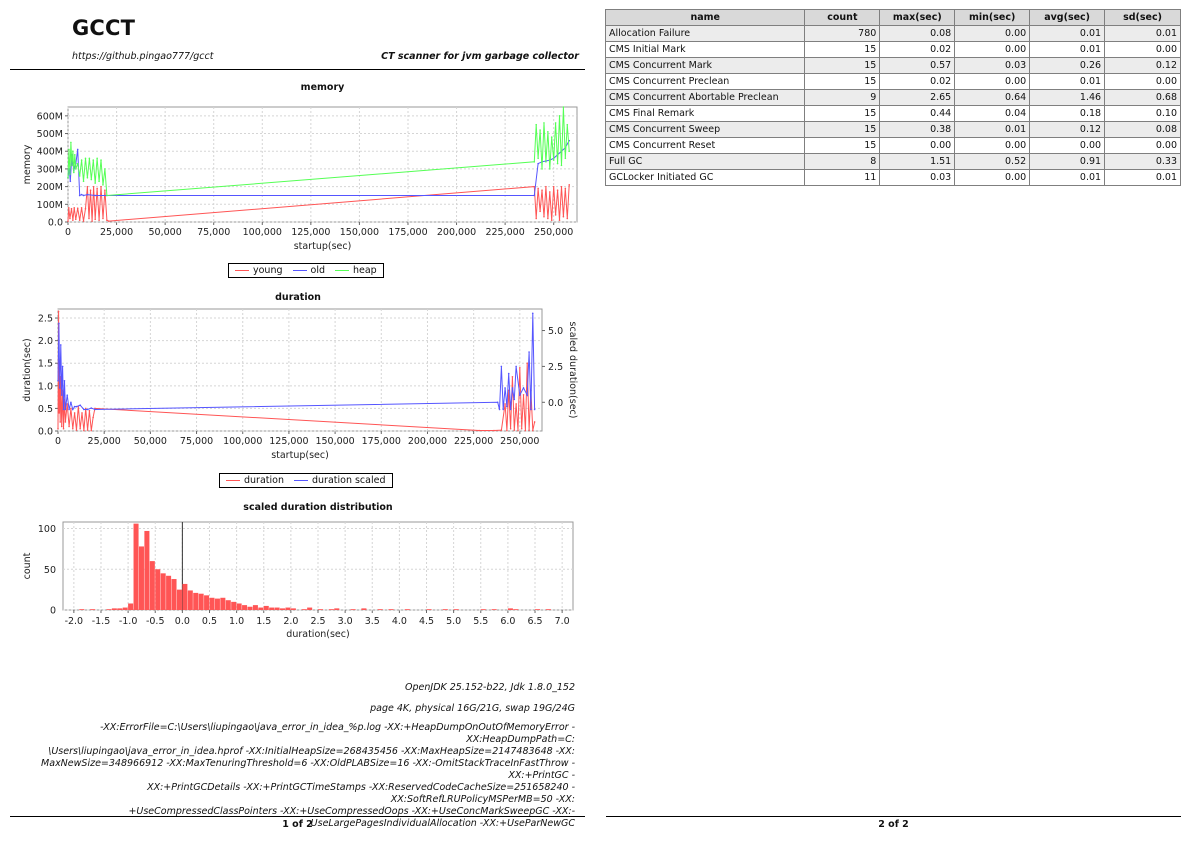 This screenshot has width=1191, height=842. Describe the element at coordinates (892, 33) in the screenshot. I see `table-row: Allocation Failure 780 0.08 0.00 0.01 0.01` at that location.